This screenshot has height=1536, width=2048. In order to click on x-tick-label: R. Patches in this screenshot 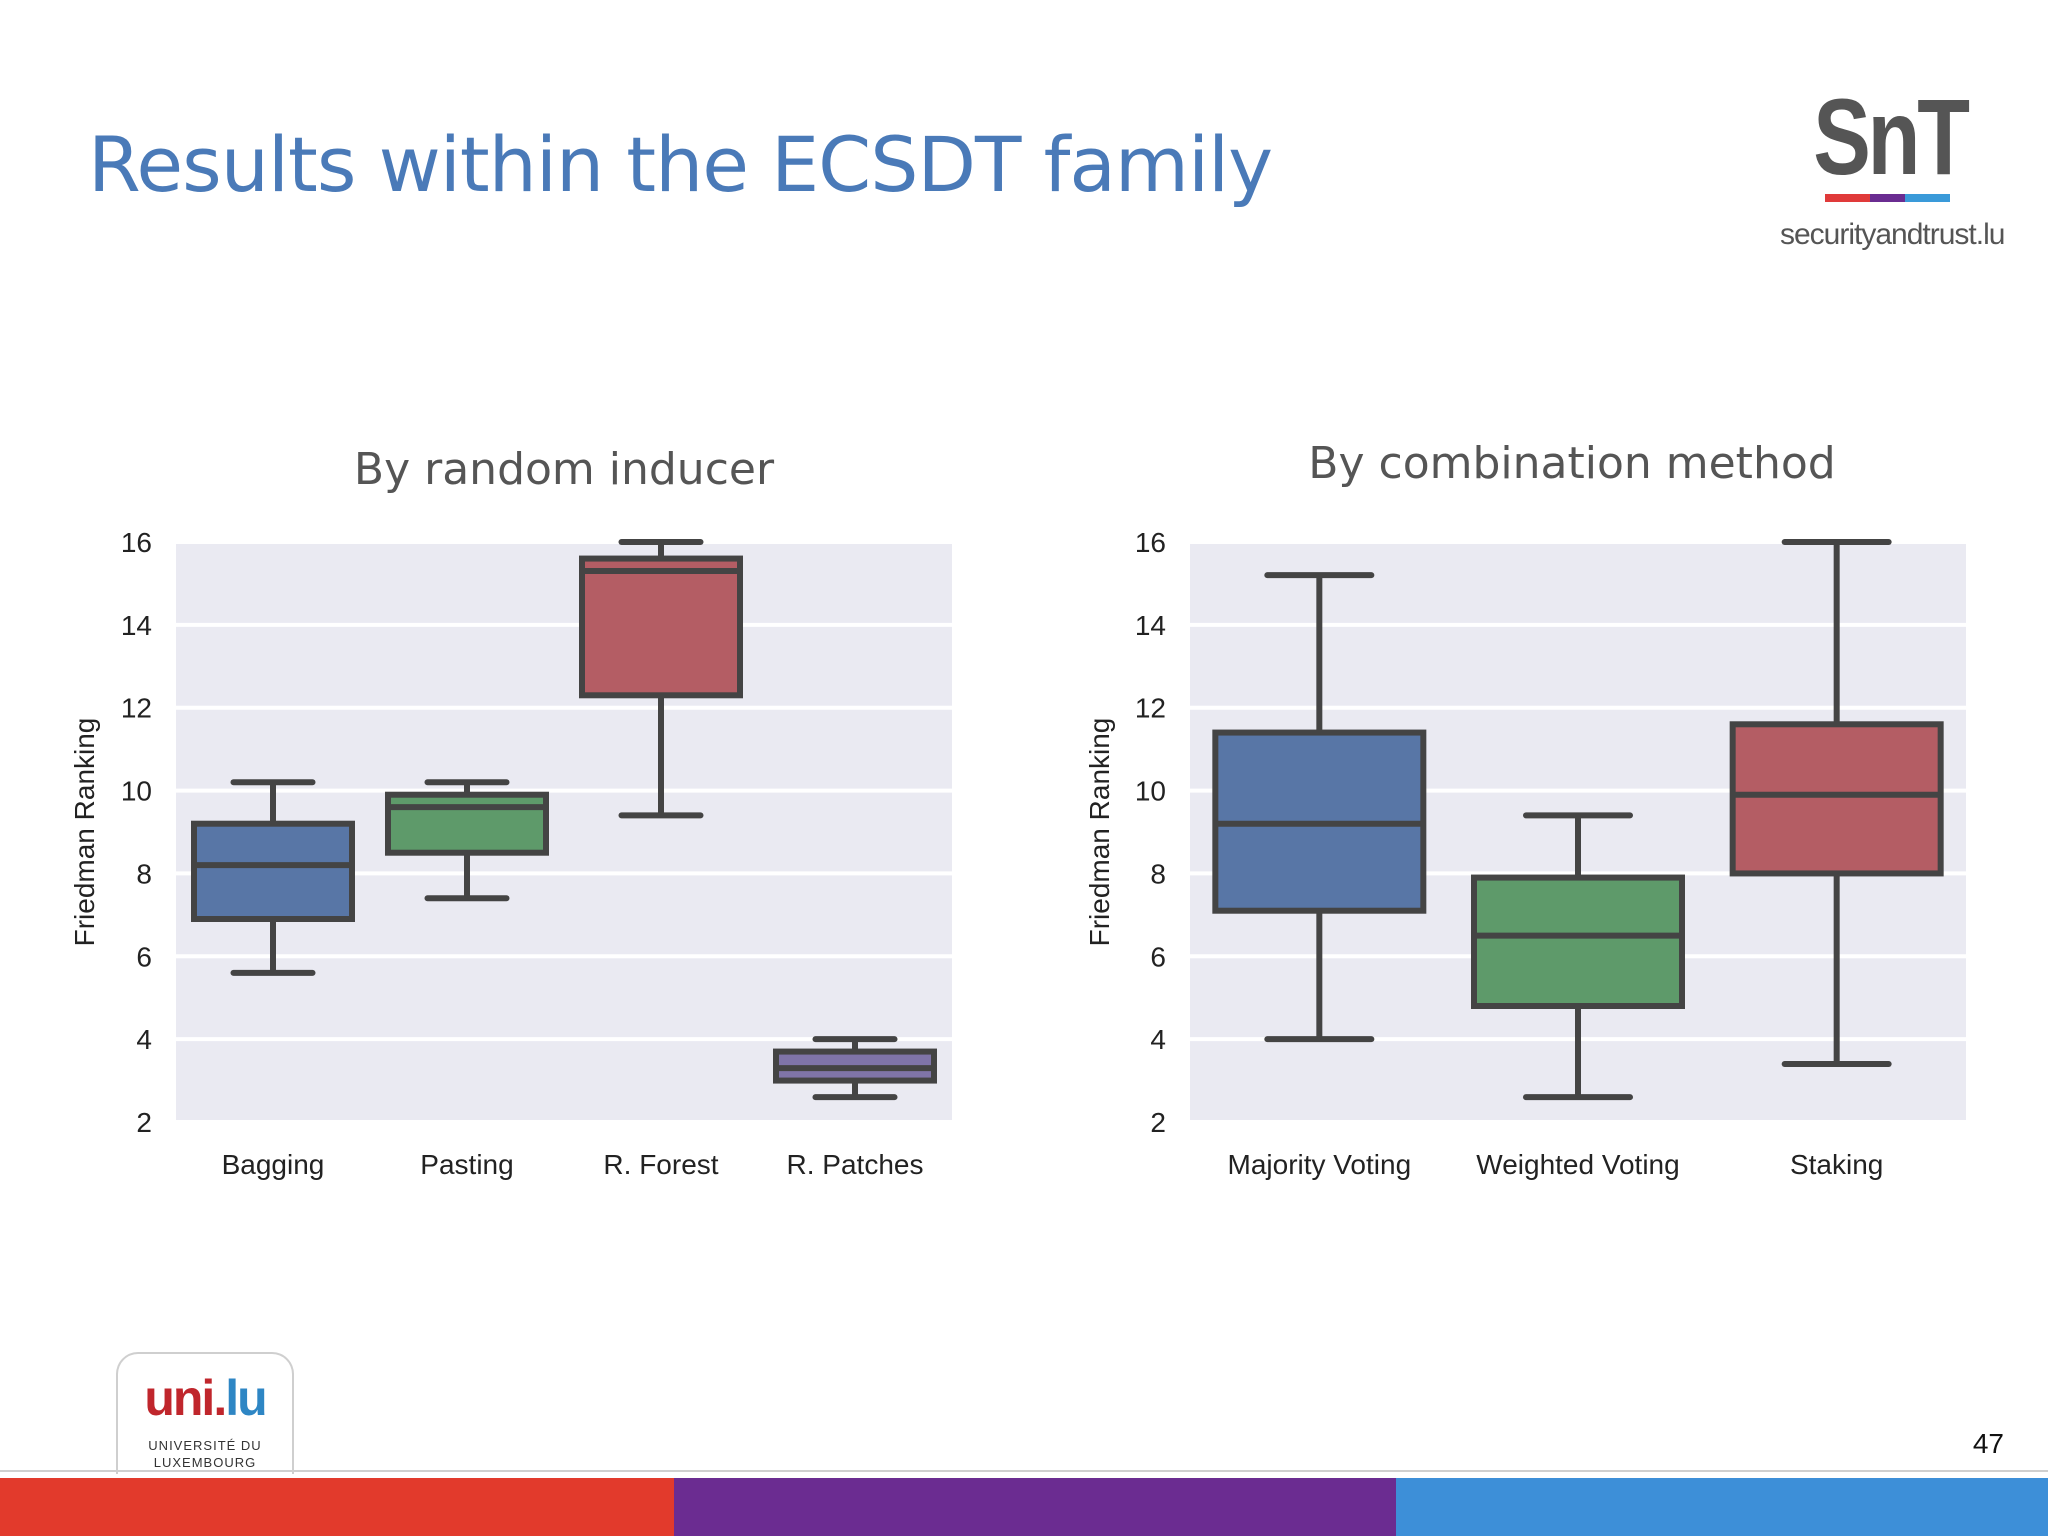, I will do `click(855, 1164)`.